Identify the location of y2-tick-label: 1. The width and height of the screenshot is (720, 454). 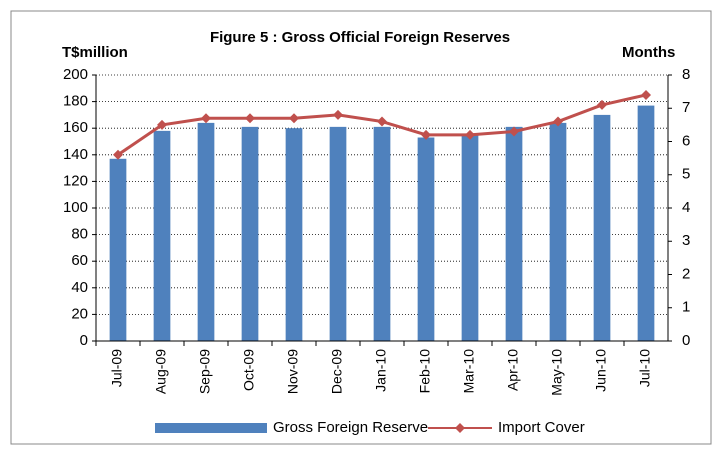
(686, 307).